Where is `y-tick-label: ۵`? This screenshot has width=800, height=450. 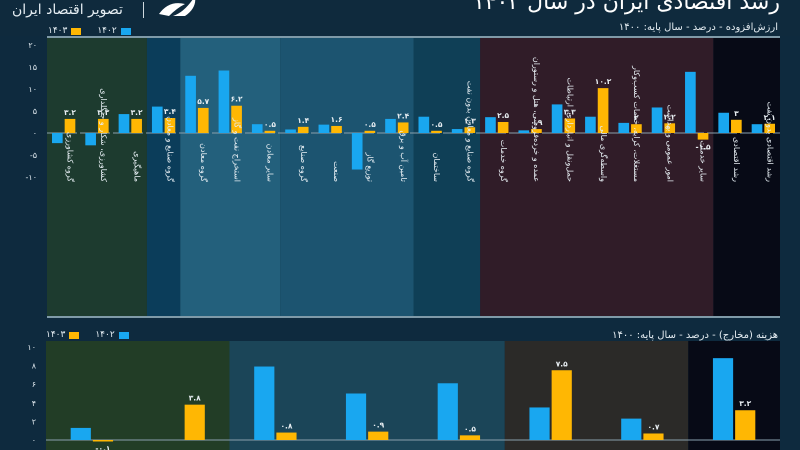
y-tick-label: ۵ is located at coordinates (35, 111).